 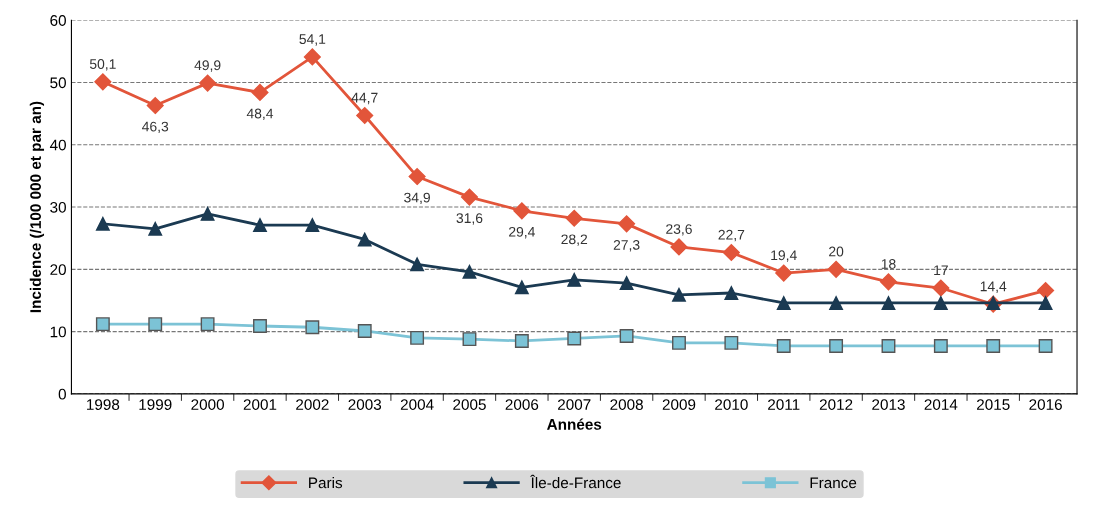 I want to click on x-tick-label: 2008, so click(x=626, y=404).